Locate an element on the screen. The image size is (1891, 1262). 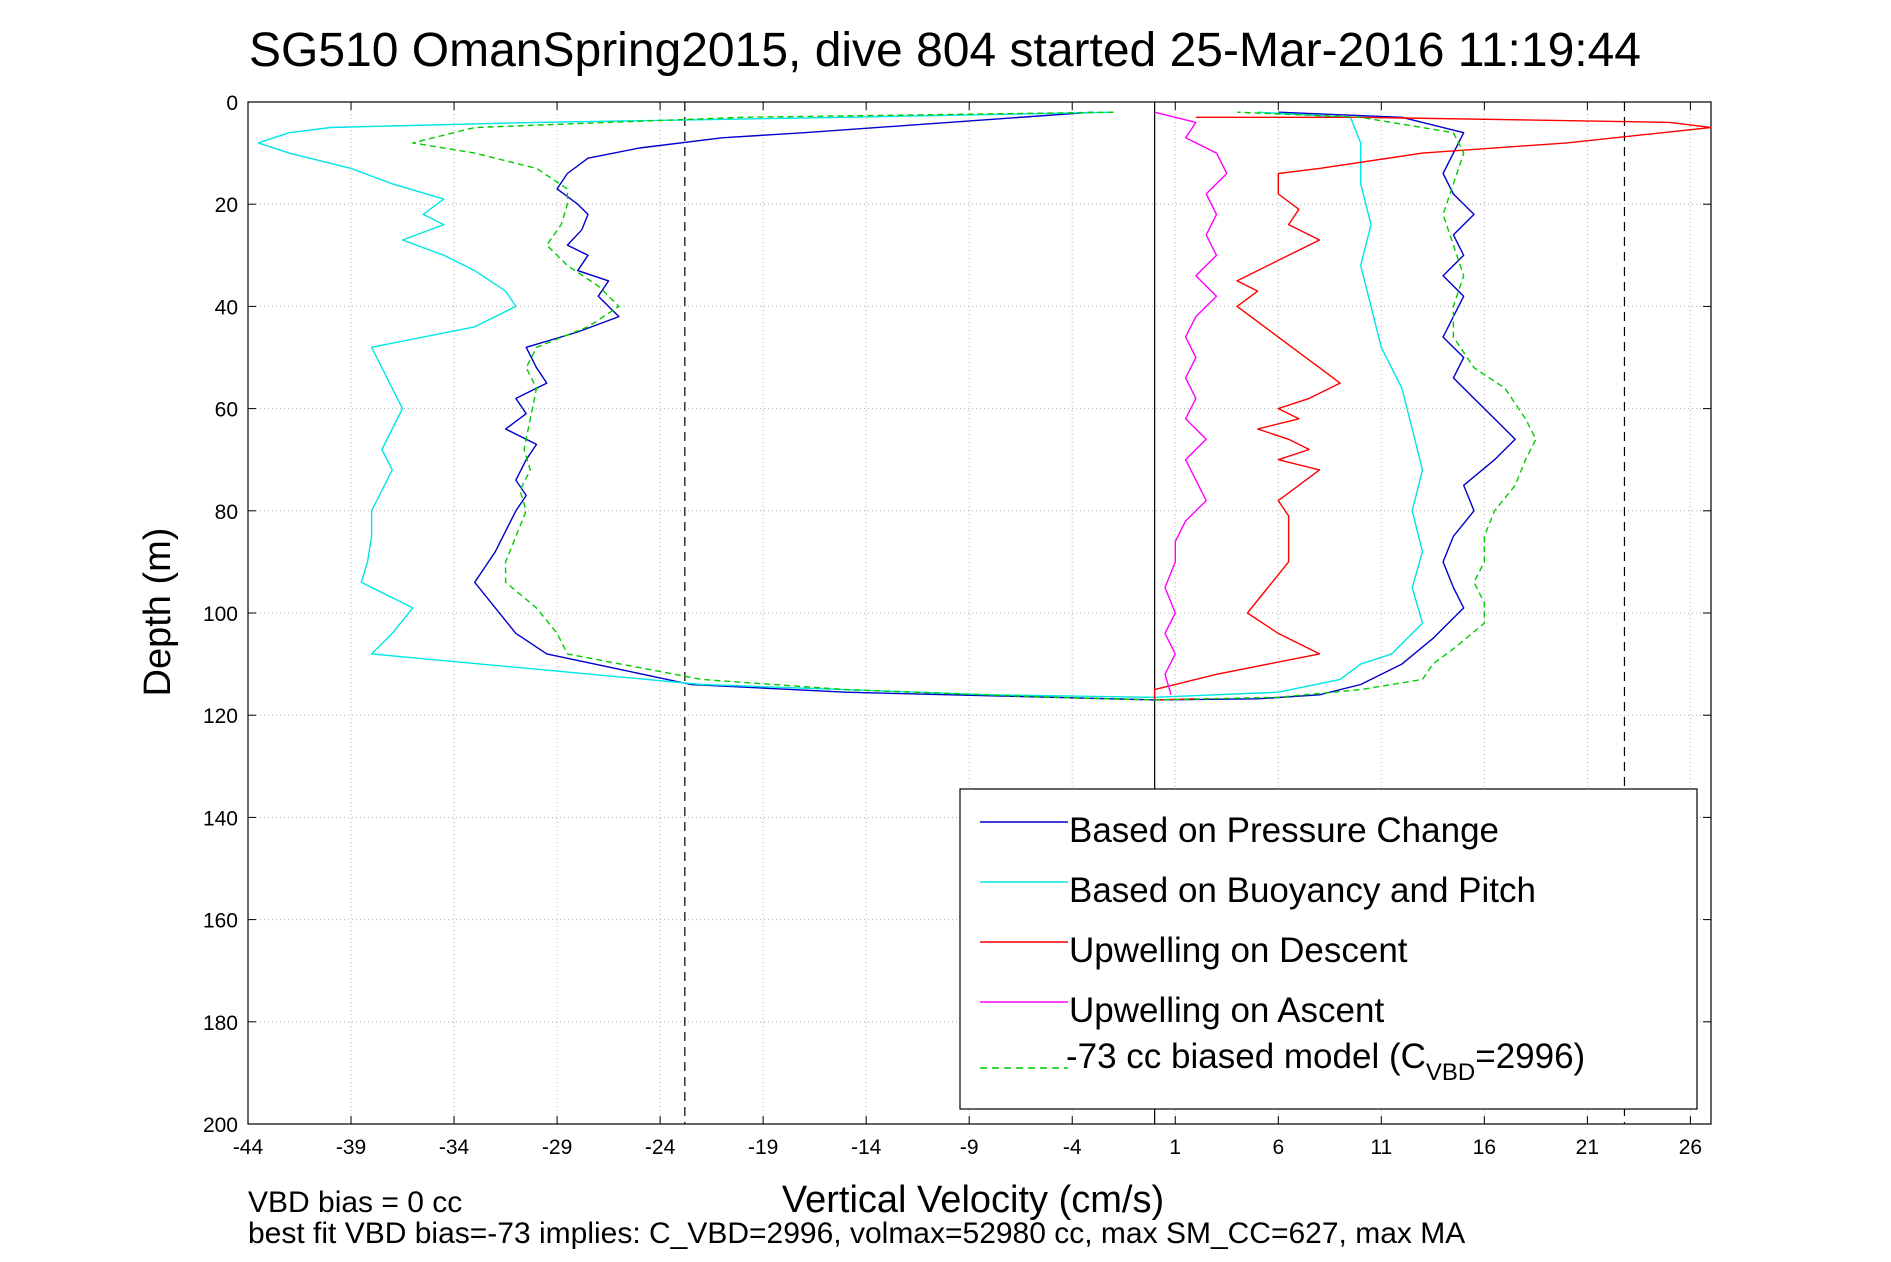
x-tick-label: 16 is located at coordinates (1484, 1147).